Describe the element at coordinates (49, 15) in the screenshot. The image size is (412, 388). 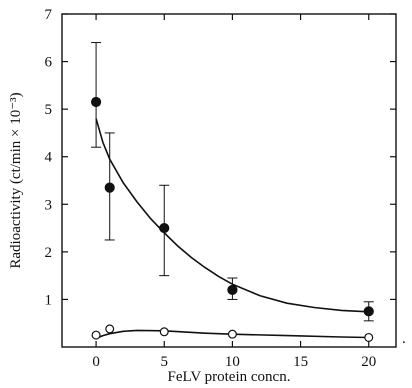
I see `y-tick-label: 7` at that location.